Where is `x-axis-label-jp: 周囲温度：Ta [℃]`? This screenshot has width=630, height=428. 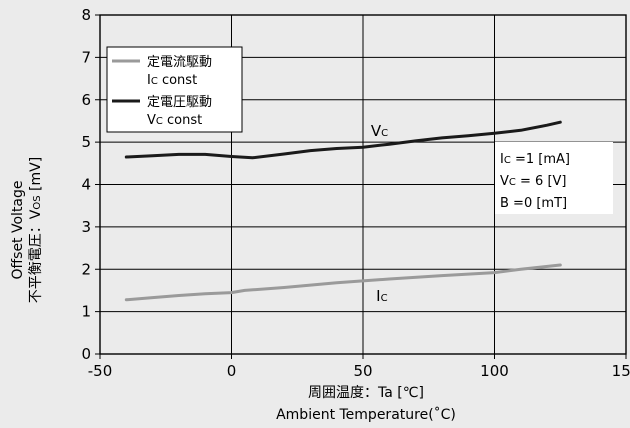
x-axis-label-jp: 周囲温度：Ta [℃] is located at coordinates (366, 393).